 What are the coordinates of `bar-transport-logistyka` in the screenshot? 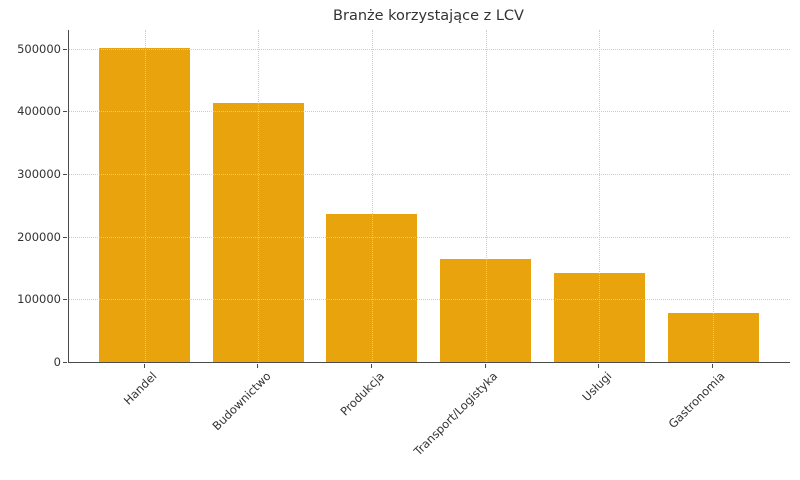 It's located at (486, 310).